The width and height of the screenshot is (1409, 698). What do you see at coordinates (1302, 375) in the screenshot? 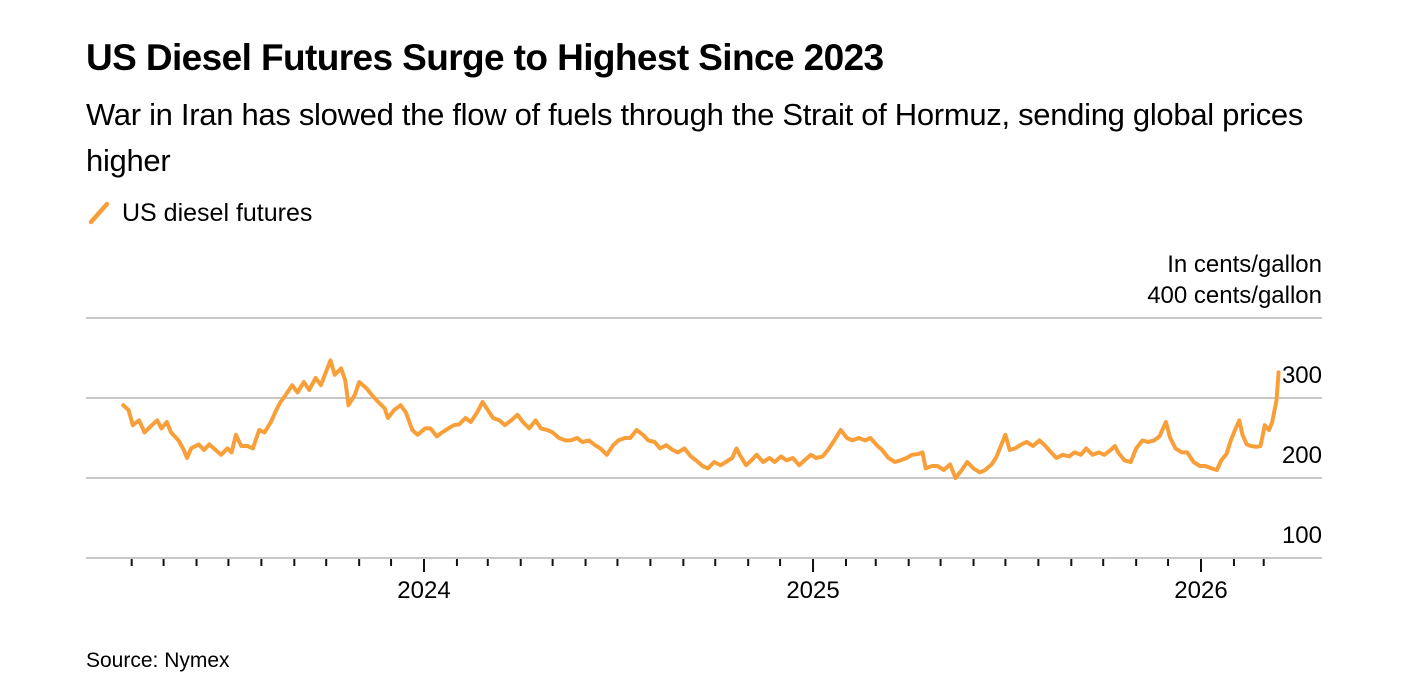
I see `y-tick-label: 300` at bounding box center [1302, 375].